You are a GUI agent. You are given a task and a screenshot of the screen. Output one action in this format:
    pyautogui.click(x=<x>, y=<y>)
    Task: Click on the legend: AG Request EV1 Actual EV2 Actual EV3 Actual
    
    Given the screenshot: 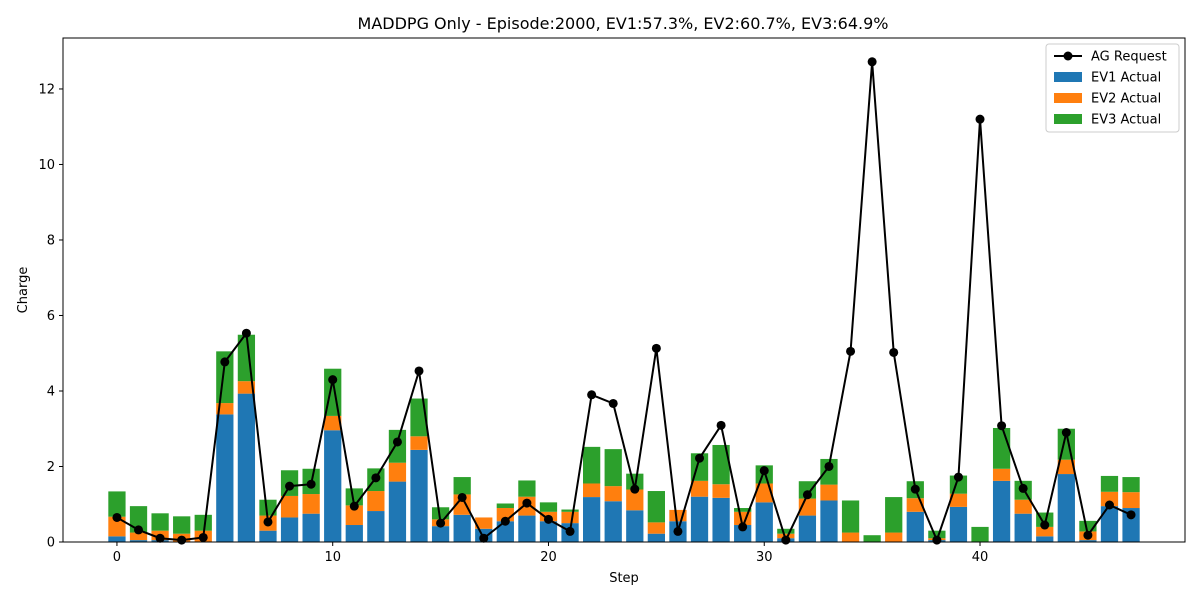 What is the action you would take?
    pyautogui.click(x=1112, y=88)
    